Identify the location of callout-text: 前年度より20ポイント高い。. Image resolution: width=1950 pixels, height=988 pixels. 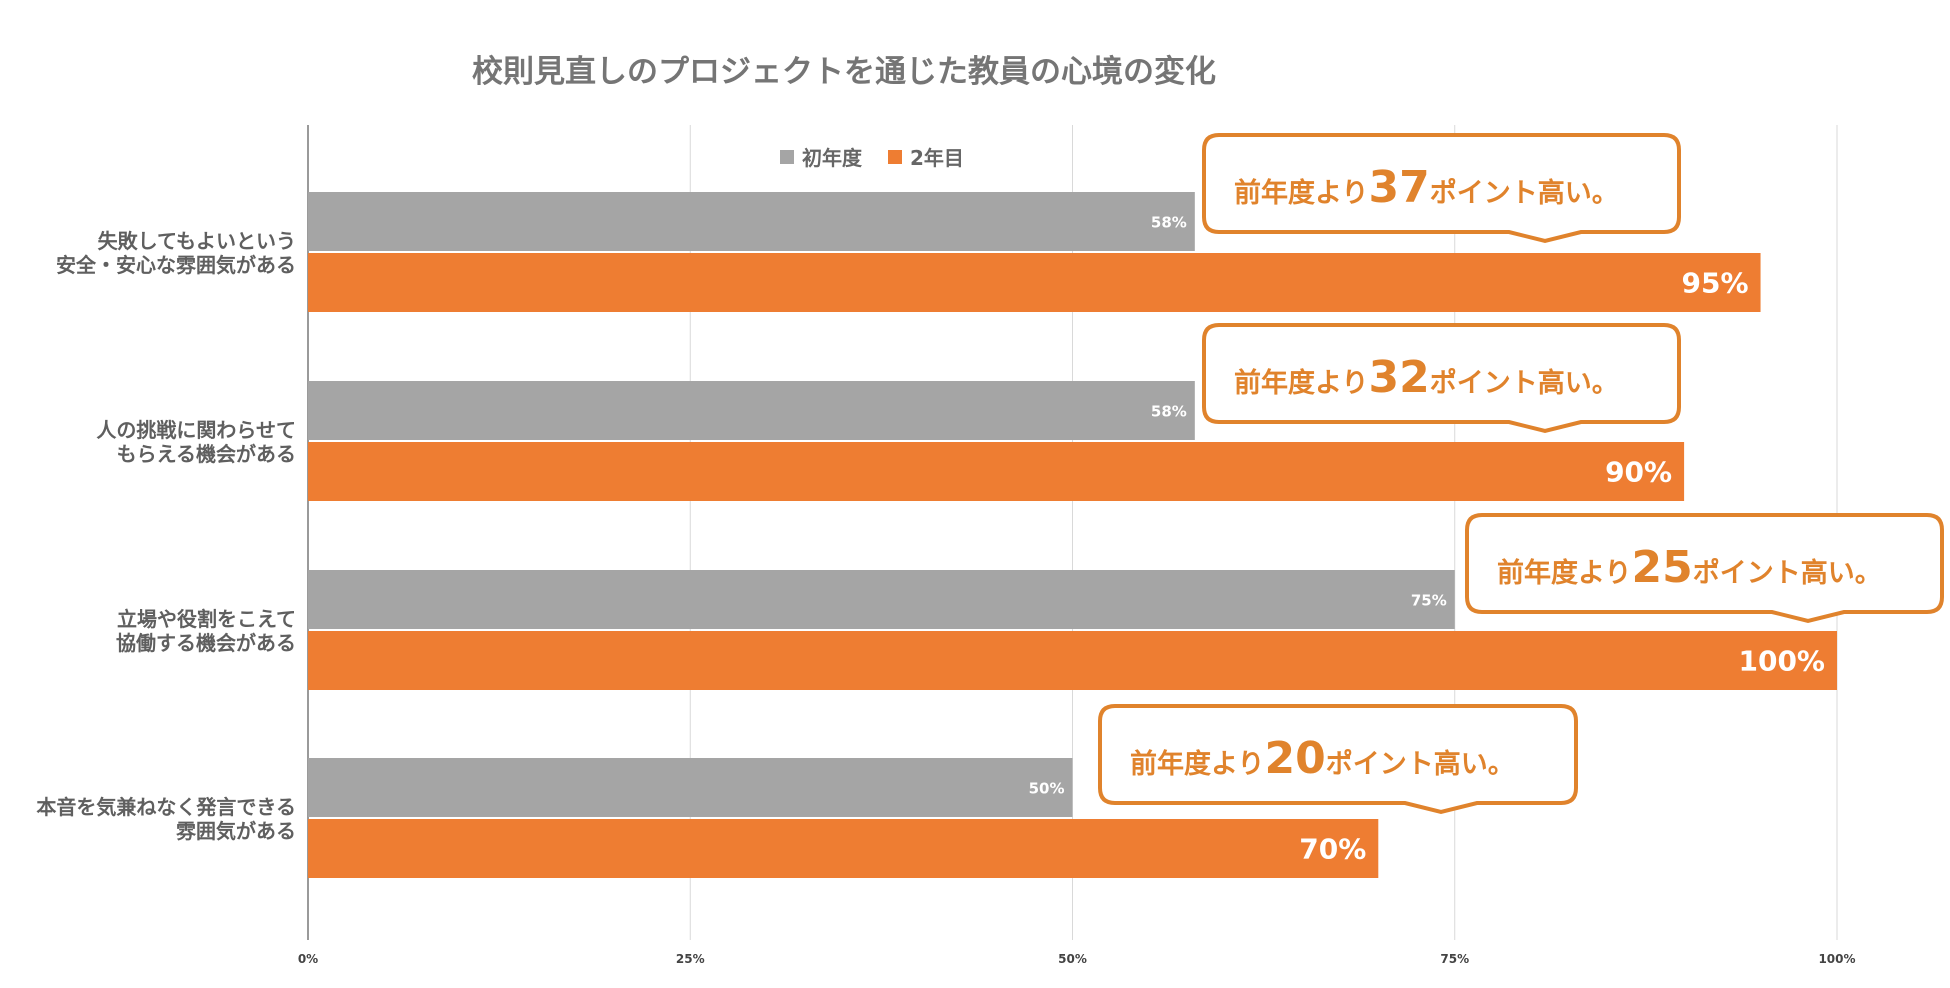
(1322, 758).